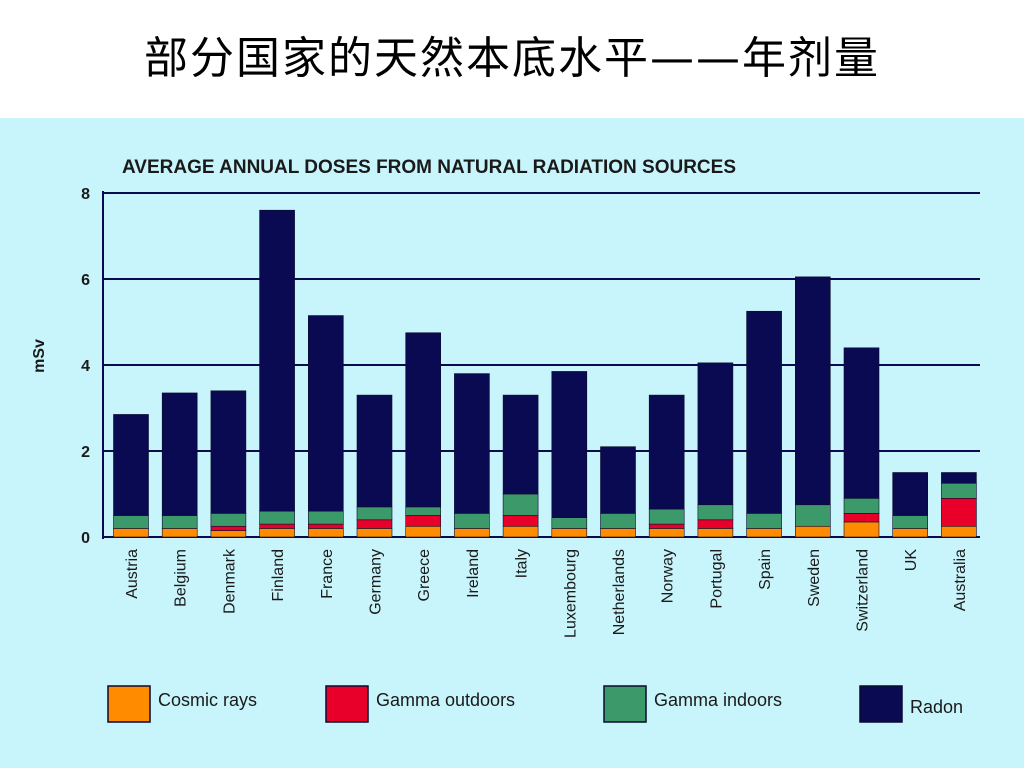 Image resolution: width=1024 pixels, height=768 pixels. I want to click on legend-label: Gamma indoors, so click(718, 700).